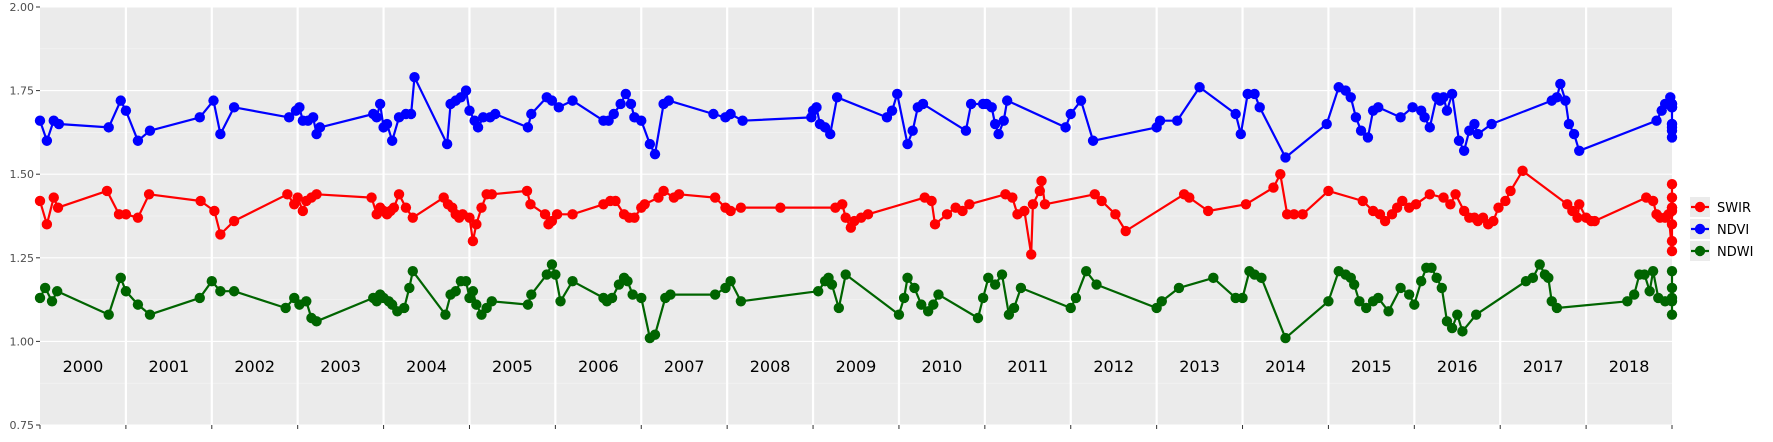 The image size is (1773, 442). Describe the element at coordinates (1457, 366) in the screenshot. I see `year-label: 2016` at that location.